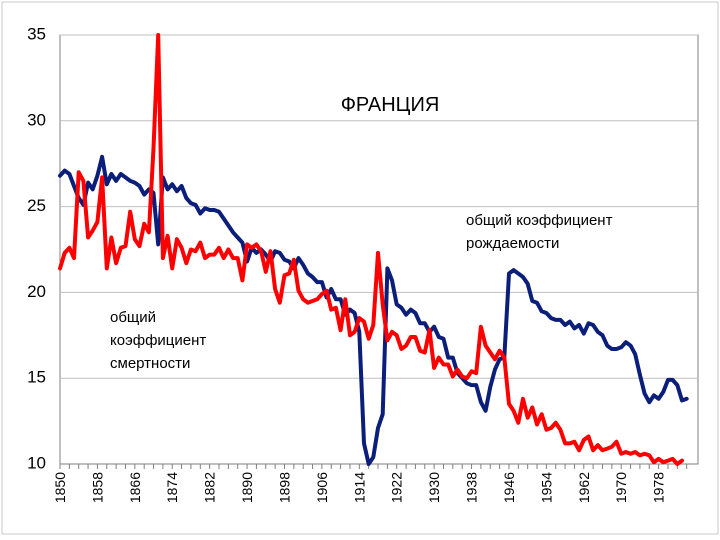 This screenshot has width=720, height=540. What do you see at coordinates (397, 487) in the screenshot?
I see `x-tick-label: 1922` at bounding box center [397, 487].